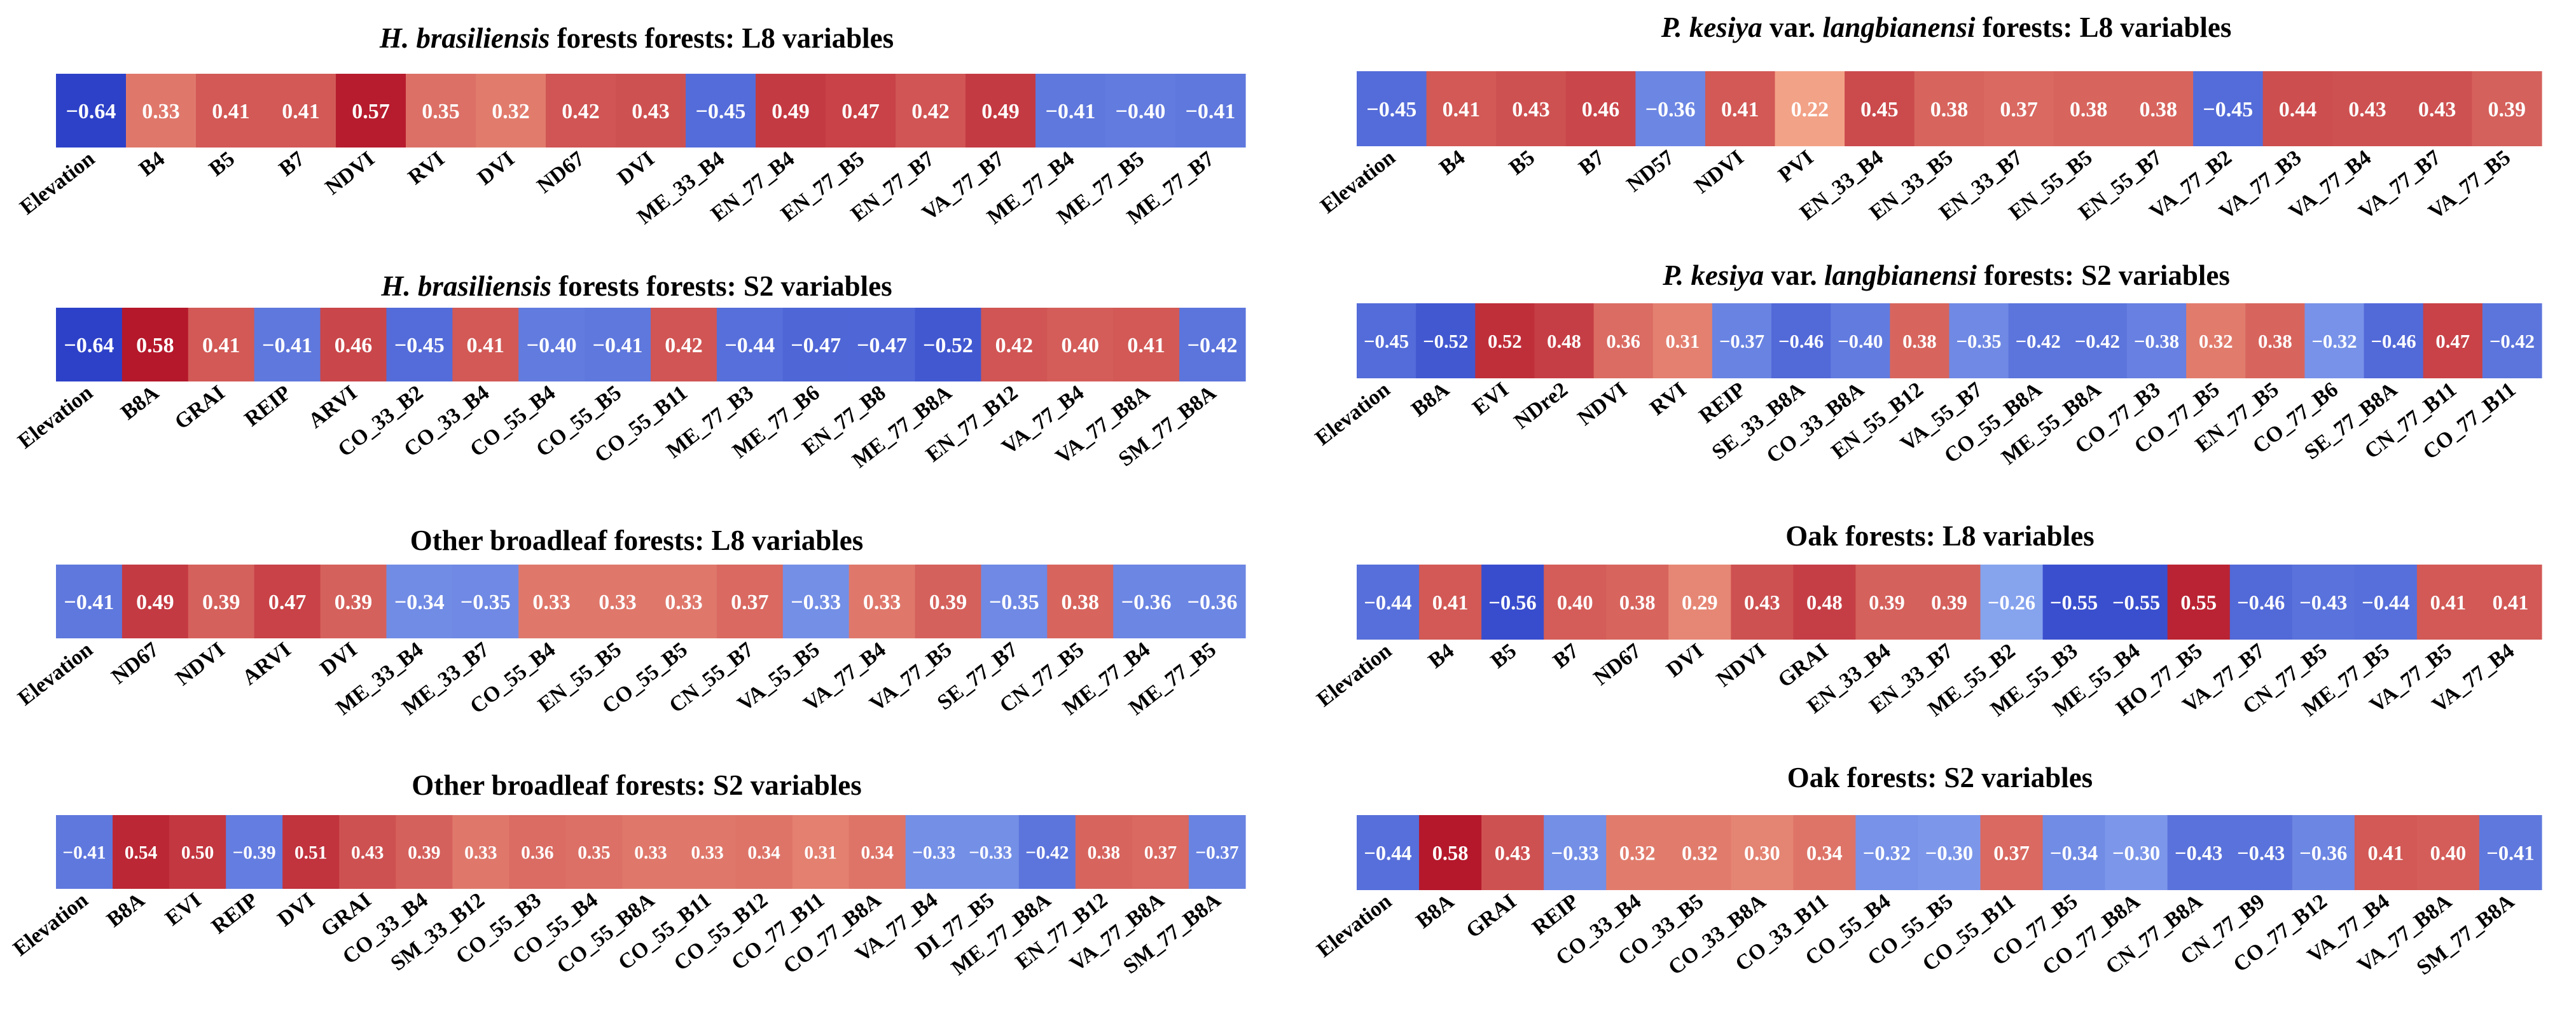 This screenshot has height=1016, width=2576. I want to click on cell-value-label: 0.41, so click(1462, 110).